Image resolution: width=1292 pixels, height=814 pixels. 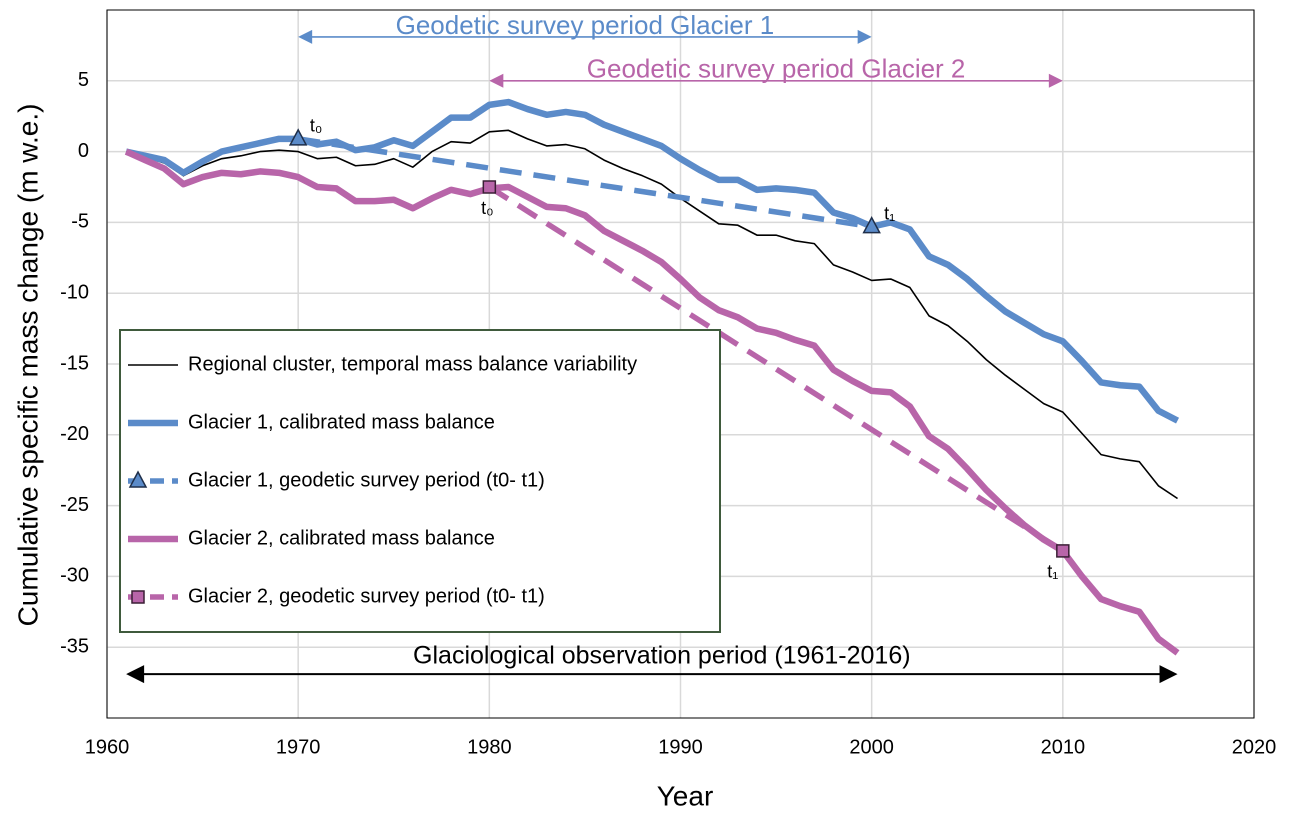 What do you see at coordinates (74, 646) in the screenshot?
I see `y-tick-label: -35` at bounding box center [74, 646].